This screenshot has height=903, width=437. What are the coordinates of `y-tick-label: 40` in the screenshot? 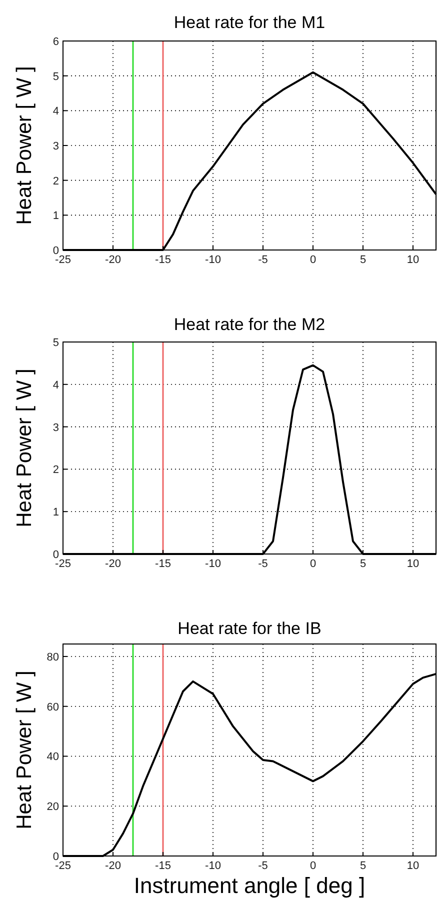 It's located at (52, 757).